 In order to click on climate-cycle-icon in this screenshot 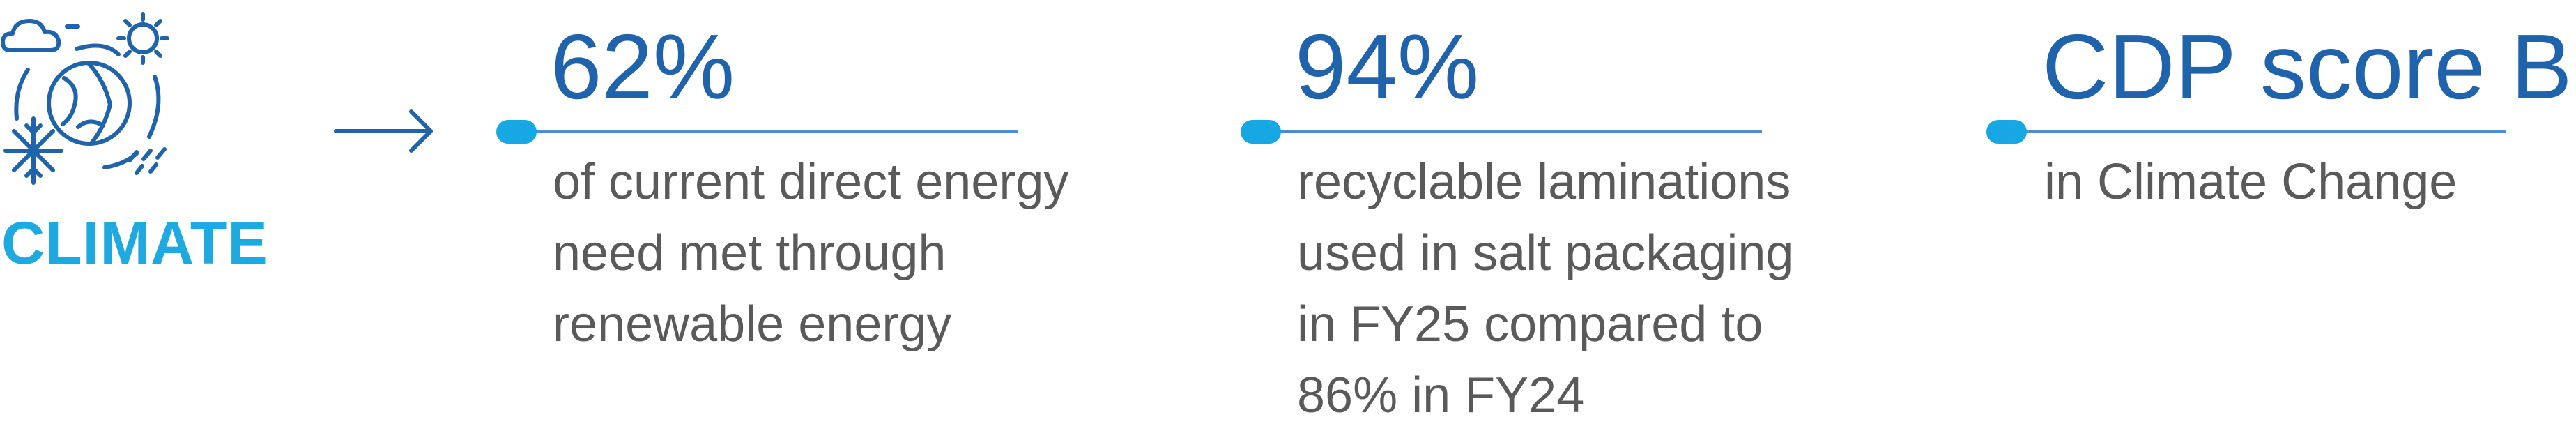, I will do `click(85, 98)`.